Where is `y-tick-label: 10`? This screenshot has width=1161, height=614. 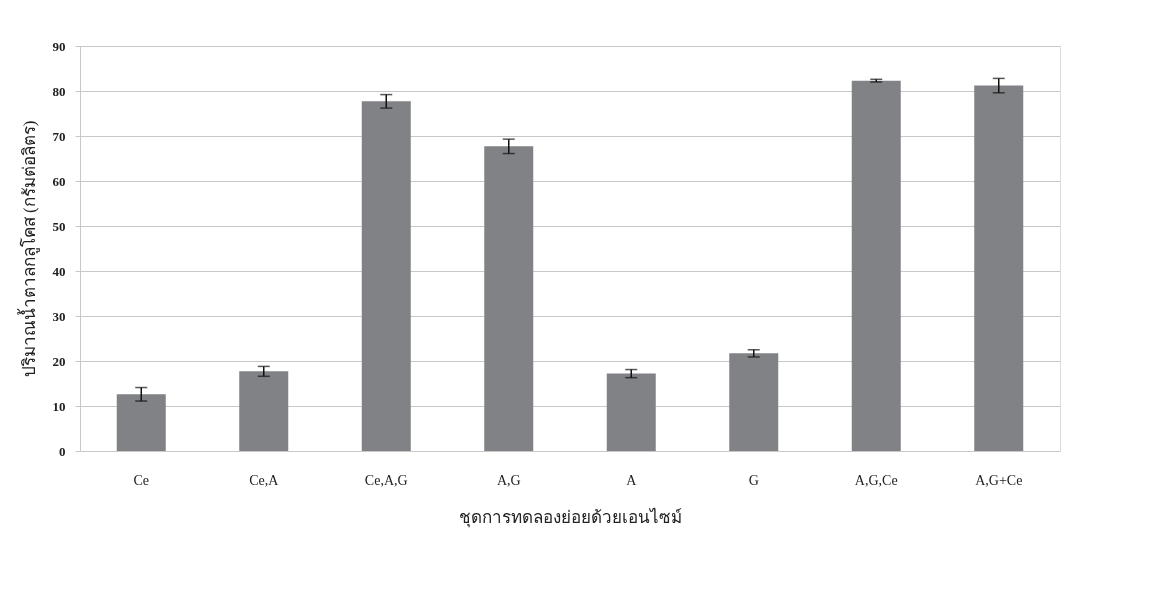
y-tick-label: 10 is located at coordinates (59, 406).